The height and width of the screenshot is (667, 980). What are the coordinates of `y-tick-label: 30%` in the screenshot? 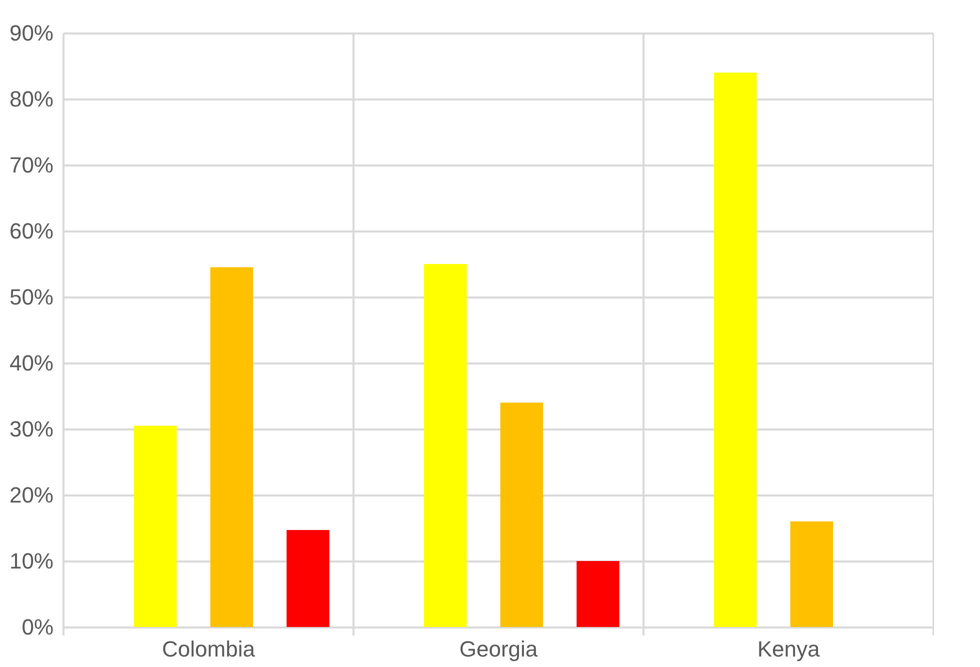 It's located at (31, 429).